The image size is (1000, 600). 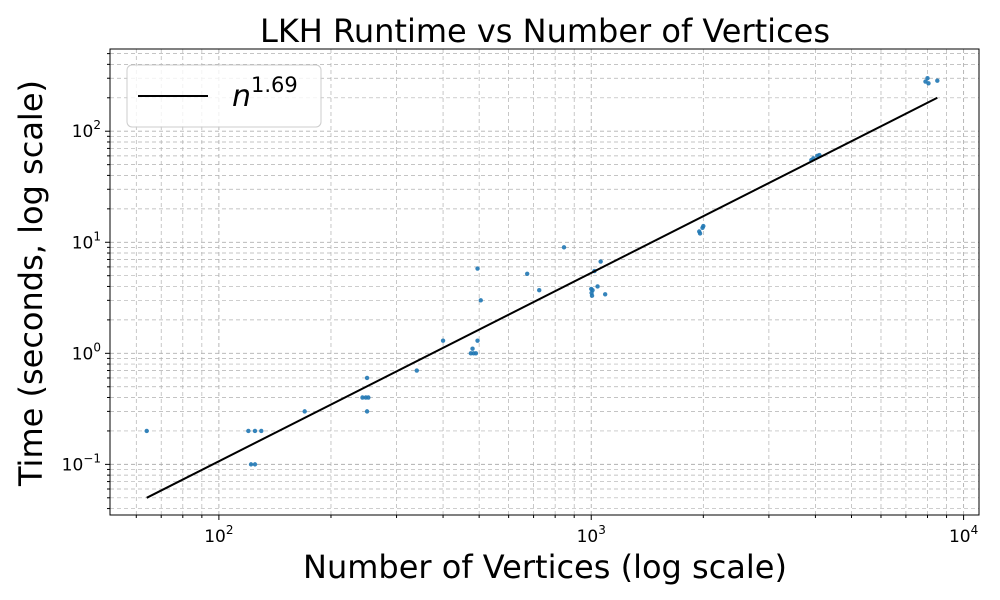 I want to click on legend-label: n1.69, so click(x=265, y=93).